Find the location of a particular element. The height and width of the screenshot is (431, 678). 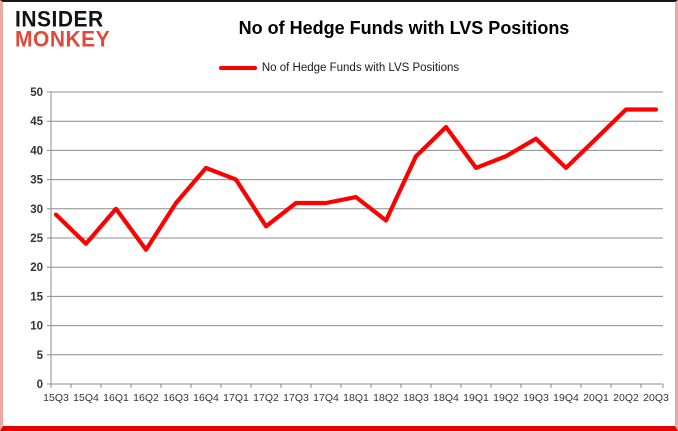

y-tick-label: 50 is located at coordinates (36, 93).